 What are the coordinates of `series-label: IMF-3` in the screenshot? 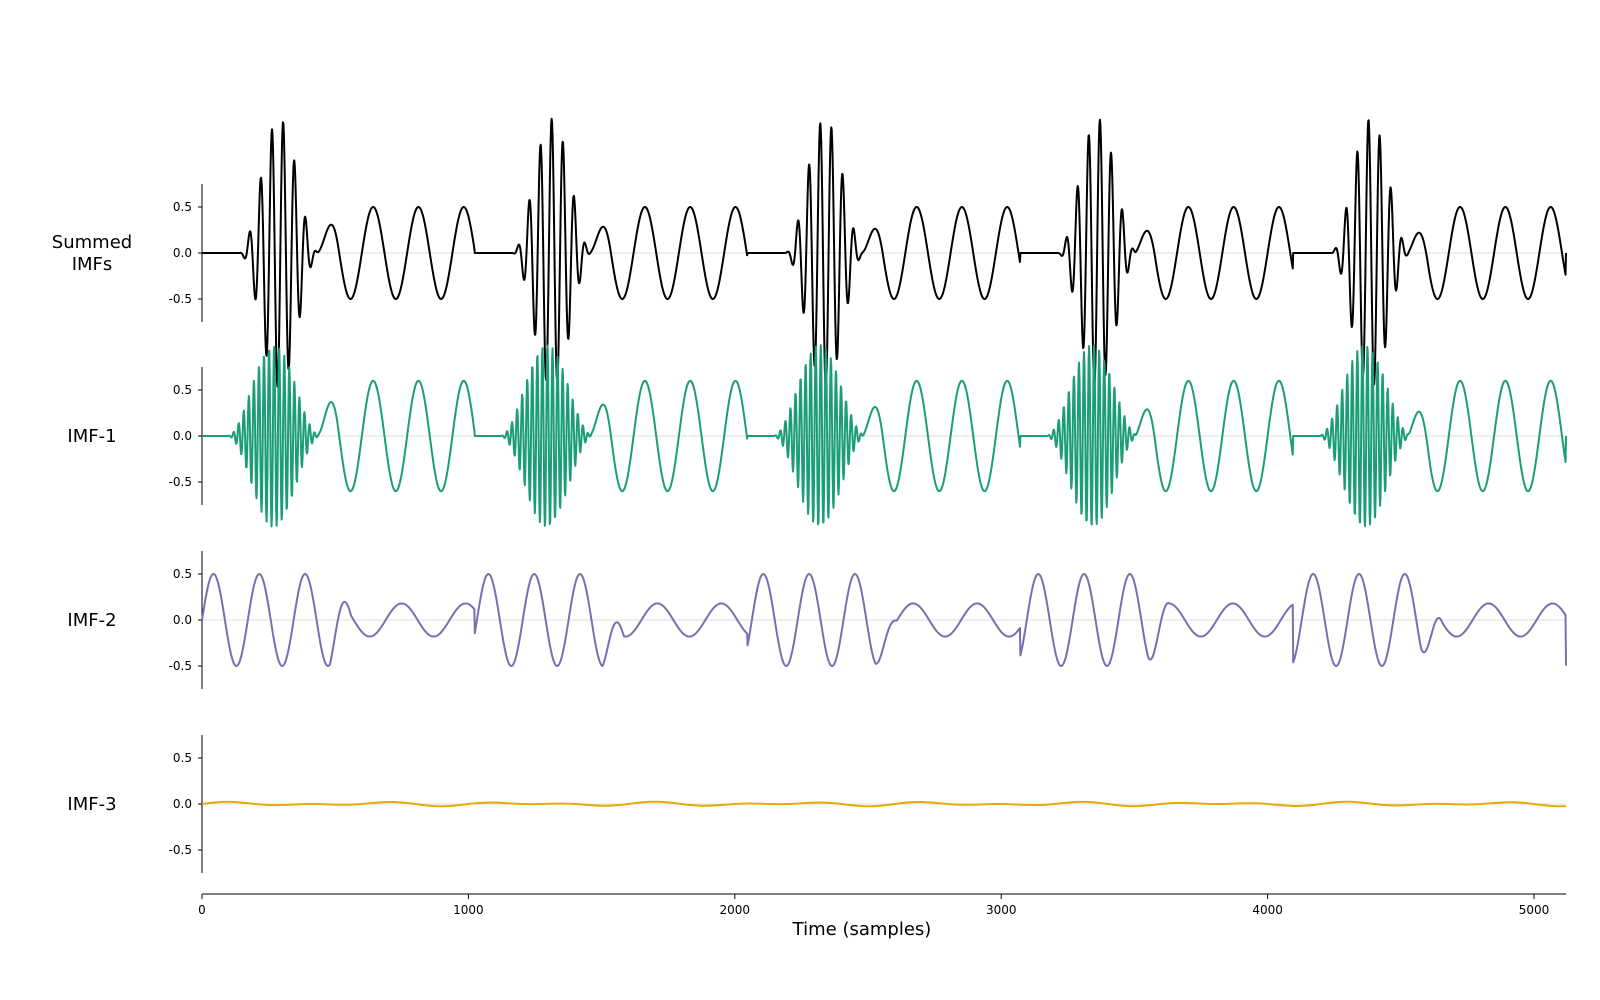 It's located at (91, 804).